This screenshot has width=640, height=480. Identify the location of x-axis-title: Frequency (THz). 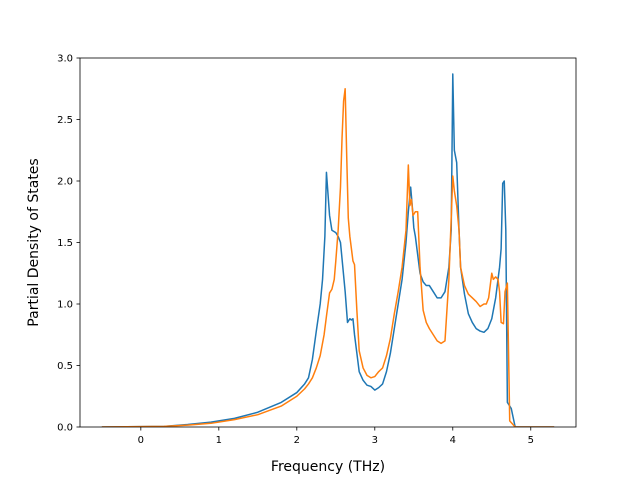
(328, 467).